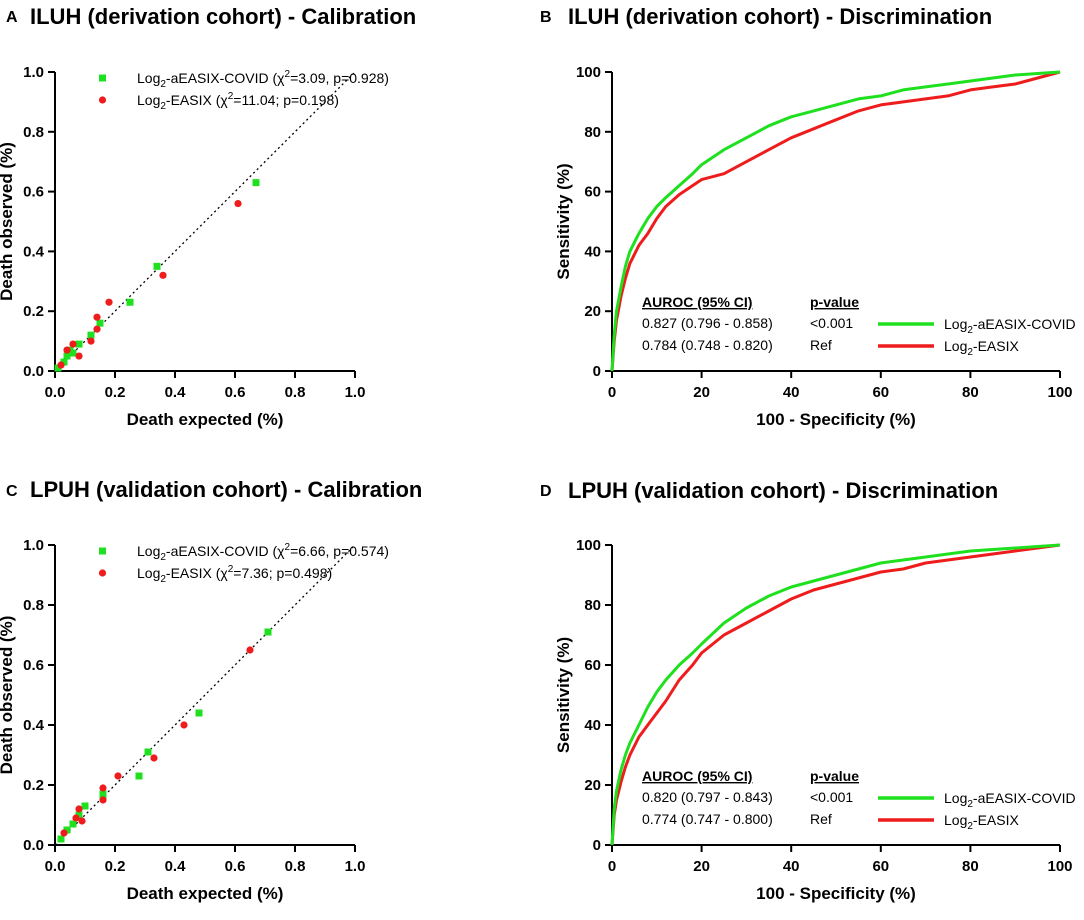  What do you see at coordinates (238, 101) in the screenshot?
I see `legend-label: Log2-EASIX (χ2=11.04; p=0.198)` at bounding box center [238, 101].